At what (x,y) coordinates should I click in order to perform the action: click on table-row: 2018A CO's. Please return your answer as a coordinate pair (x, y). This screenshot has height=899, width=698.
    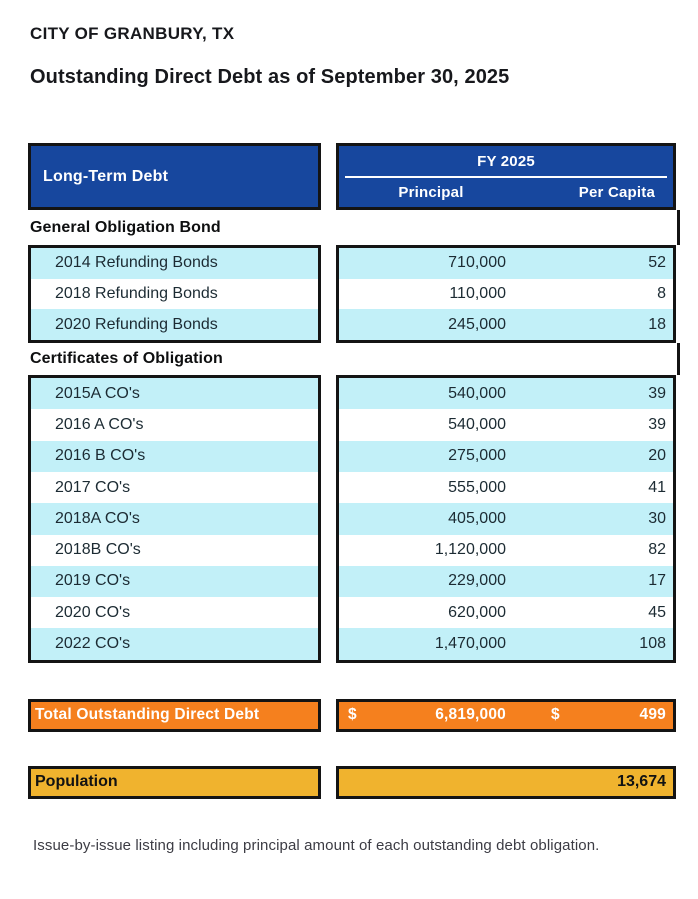
    Looking at the image, I should click on (174, 519).